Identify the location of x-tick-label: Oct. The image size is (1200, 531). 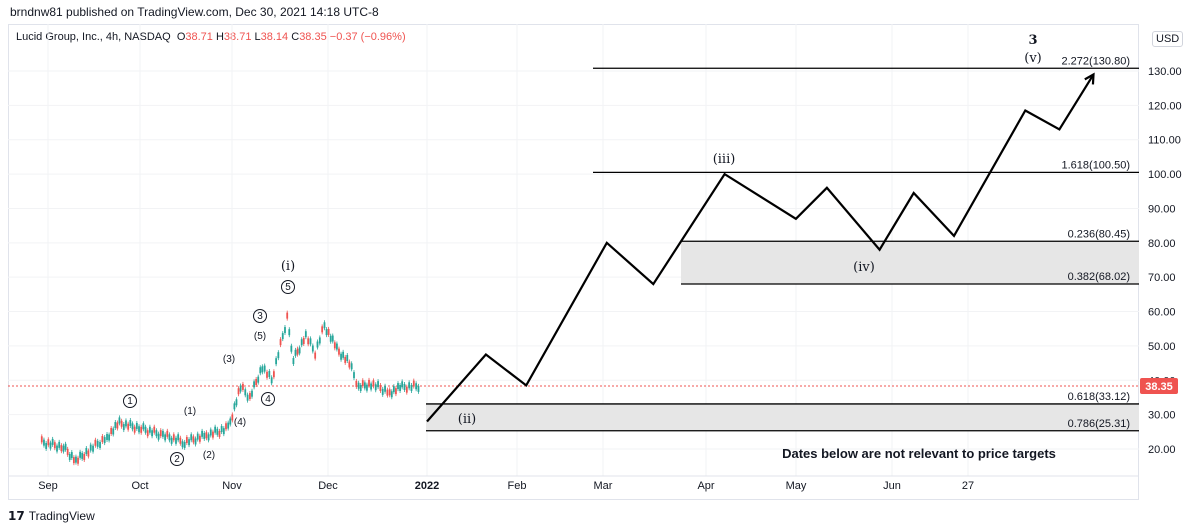
(139, 486).